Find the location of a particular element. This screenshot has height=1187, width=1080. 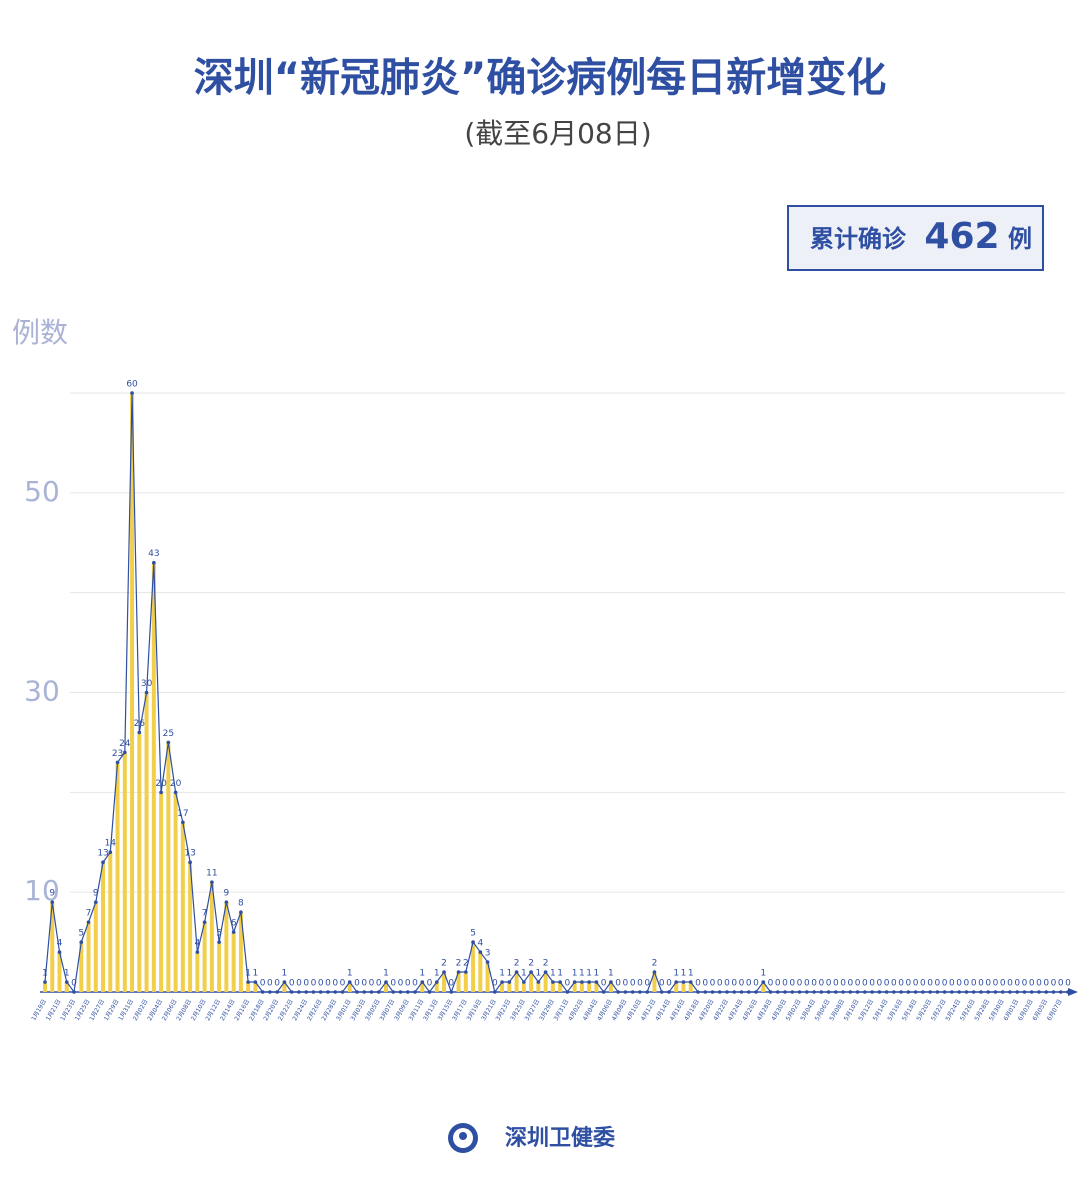

total-value: 462 is located at coordinates (961, 236).